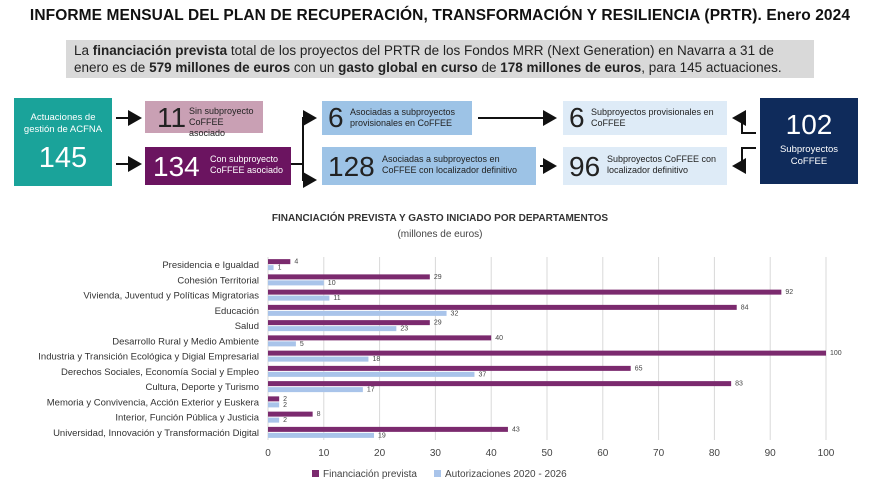 The width and height of the screenshot is (880, 495). I want to click on arrow-total-def, so click(744, 160).